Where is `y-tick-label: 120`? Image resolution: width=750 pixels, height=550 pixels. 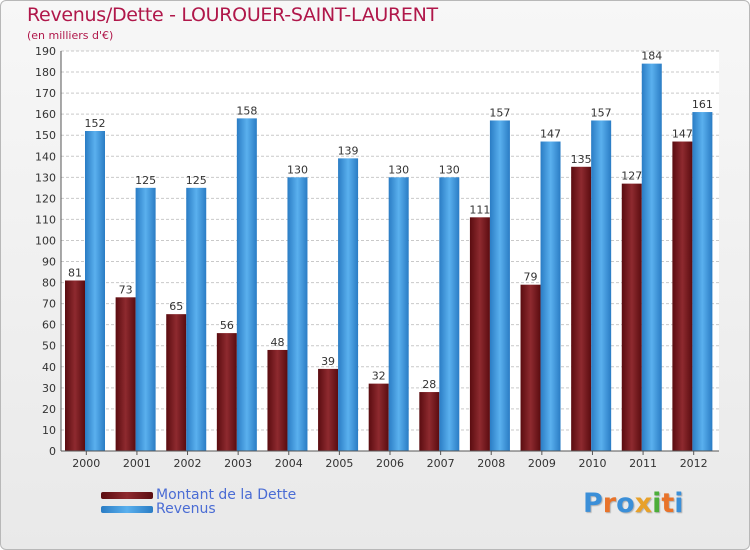
y-tick-label: 120 is located at coordinates (45, 198).